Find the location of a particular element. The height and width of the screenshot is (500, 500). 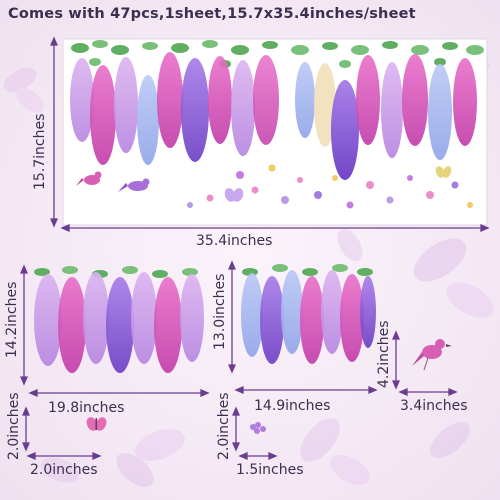

leaf-garland is located at coordinates (277, 54).